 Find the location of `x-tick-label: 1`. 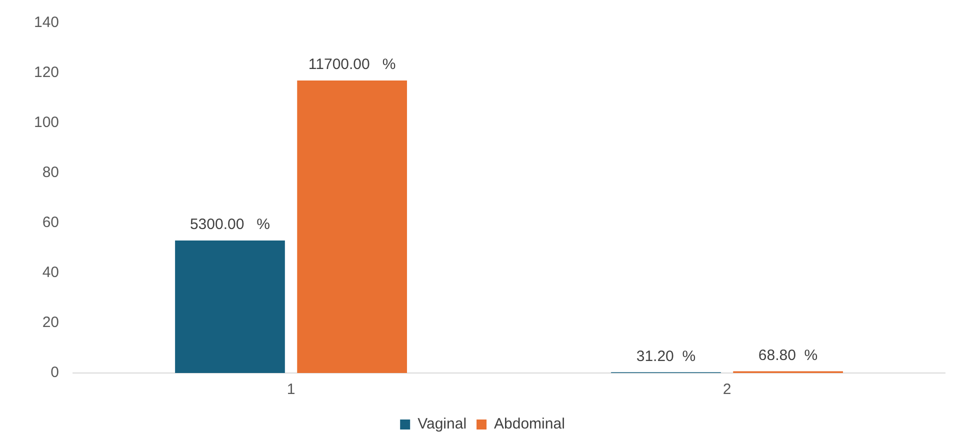

x-tick-label: 1 is located at coordinates (291, 389).